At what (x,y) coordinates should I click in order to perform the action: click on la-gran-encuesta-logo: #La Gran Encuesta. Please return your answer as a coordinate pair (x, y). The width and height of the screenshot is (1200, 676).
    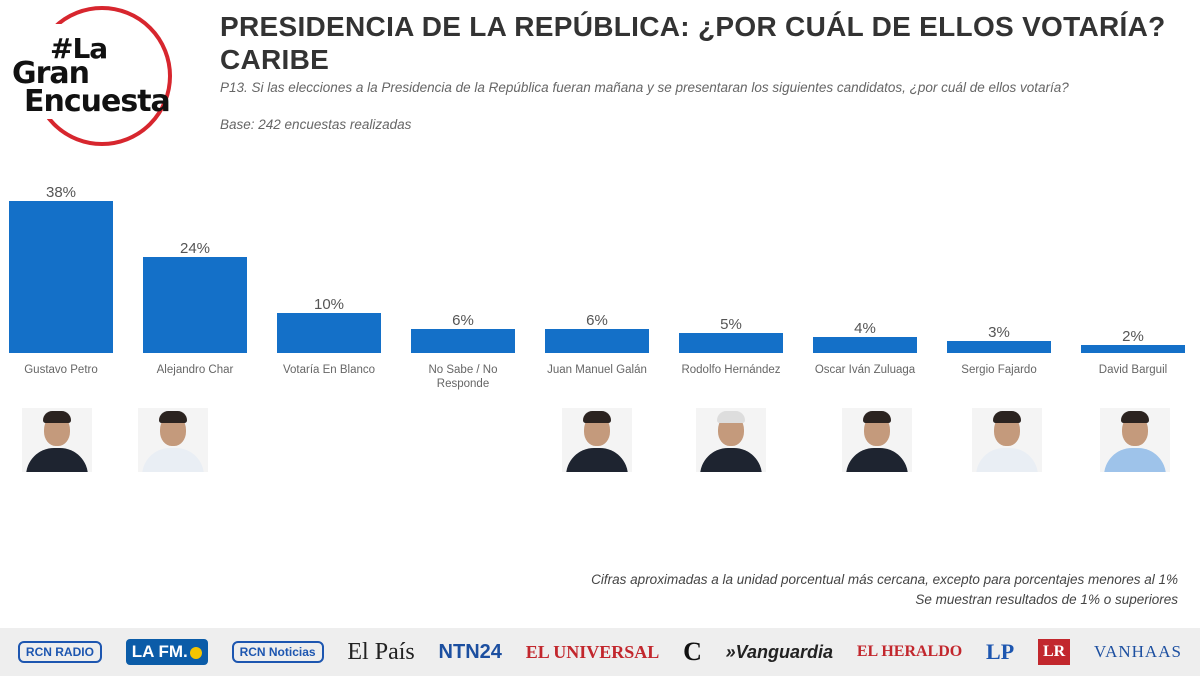
    Looking at the image, I should click on (95, 81).